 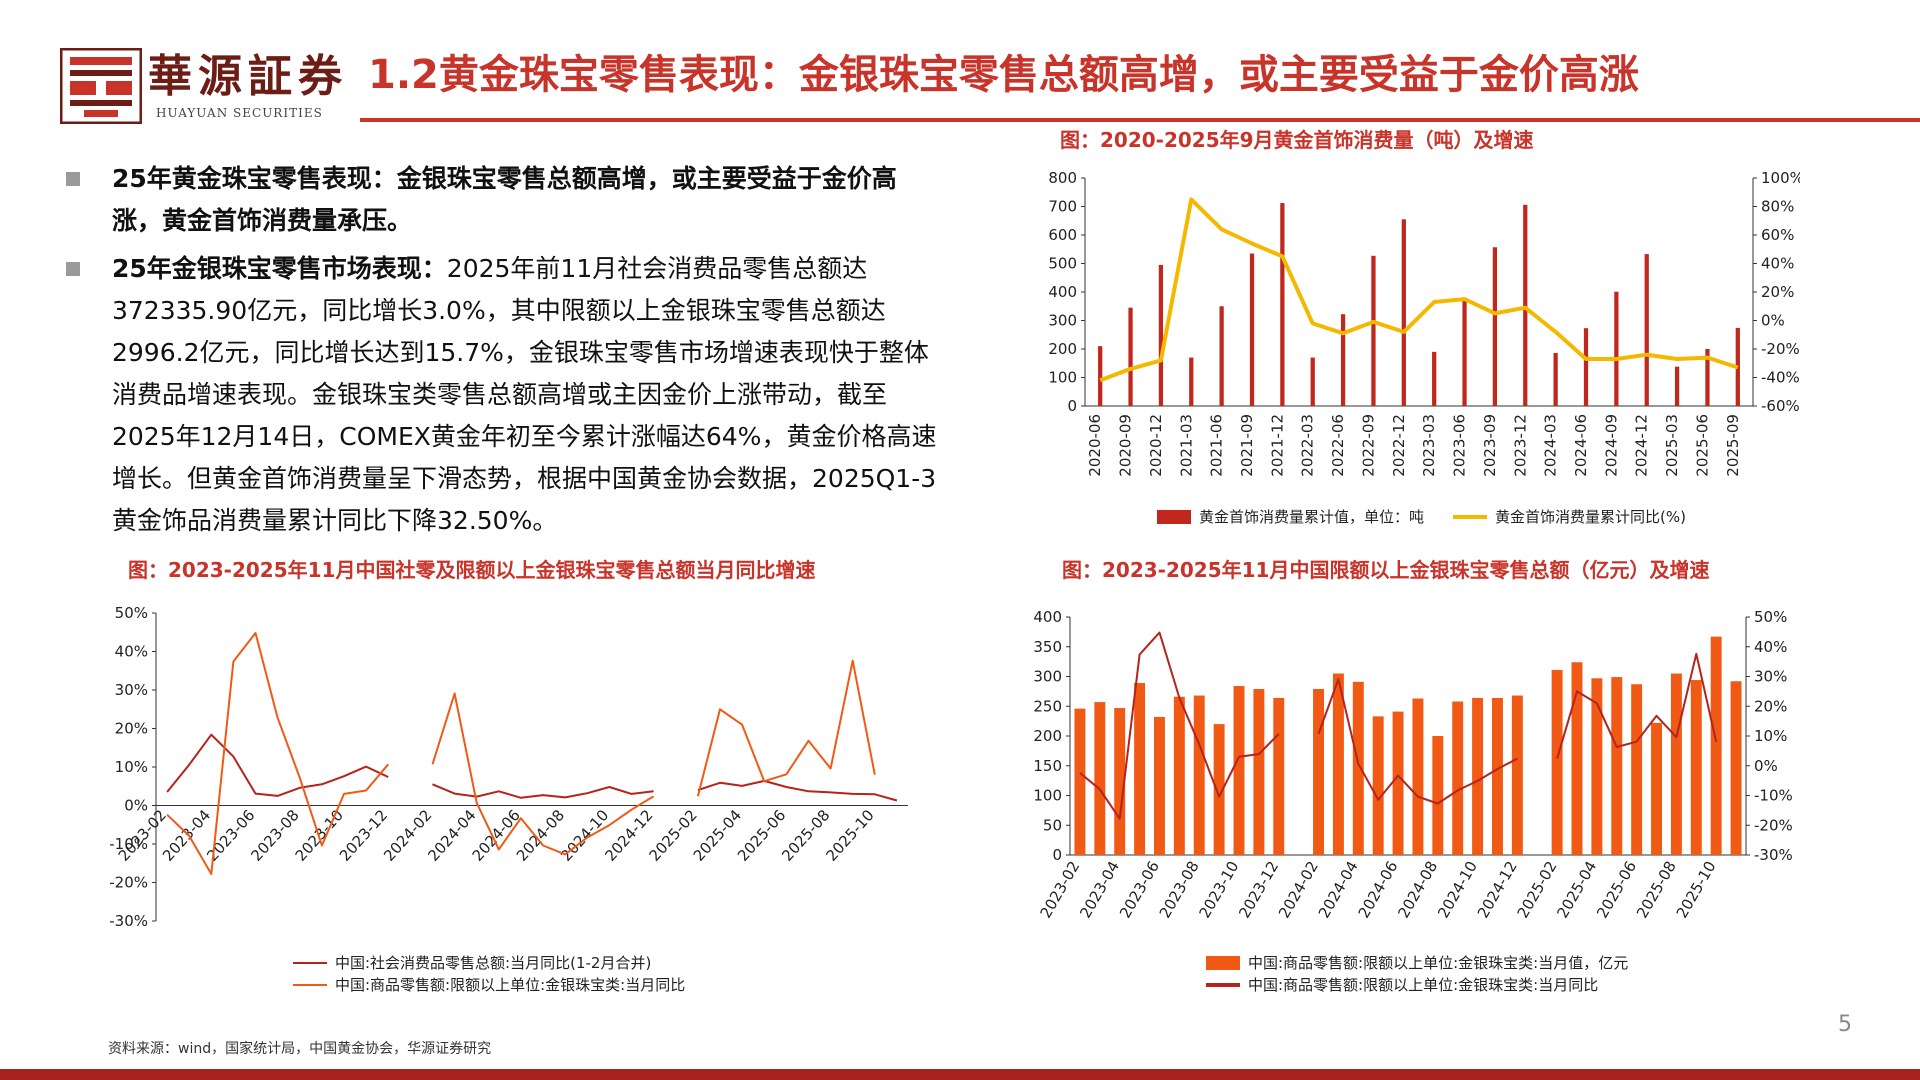 I want to click on y-tick-label: 40%, so click(x=131, y=652).